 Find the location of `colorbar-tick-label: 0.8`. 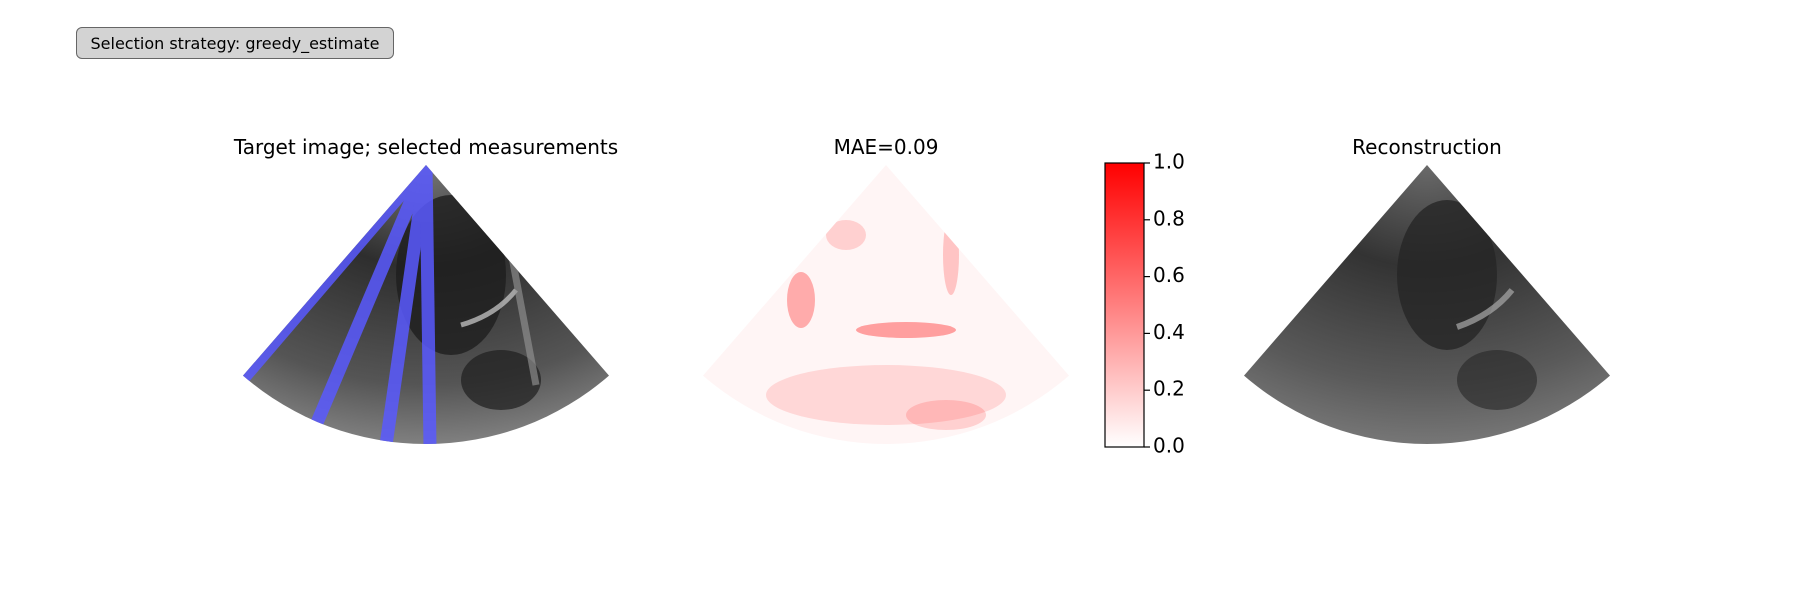

colorbar-tick-label: 0.8 is located at coordinates (1169, 218).